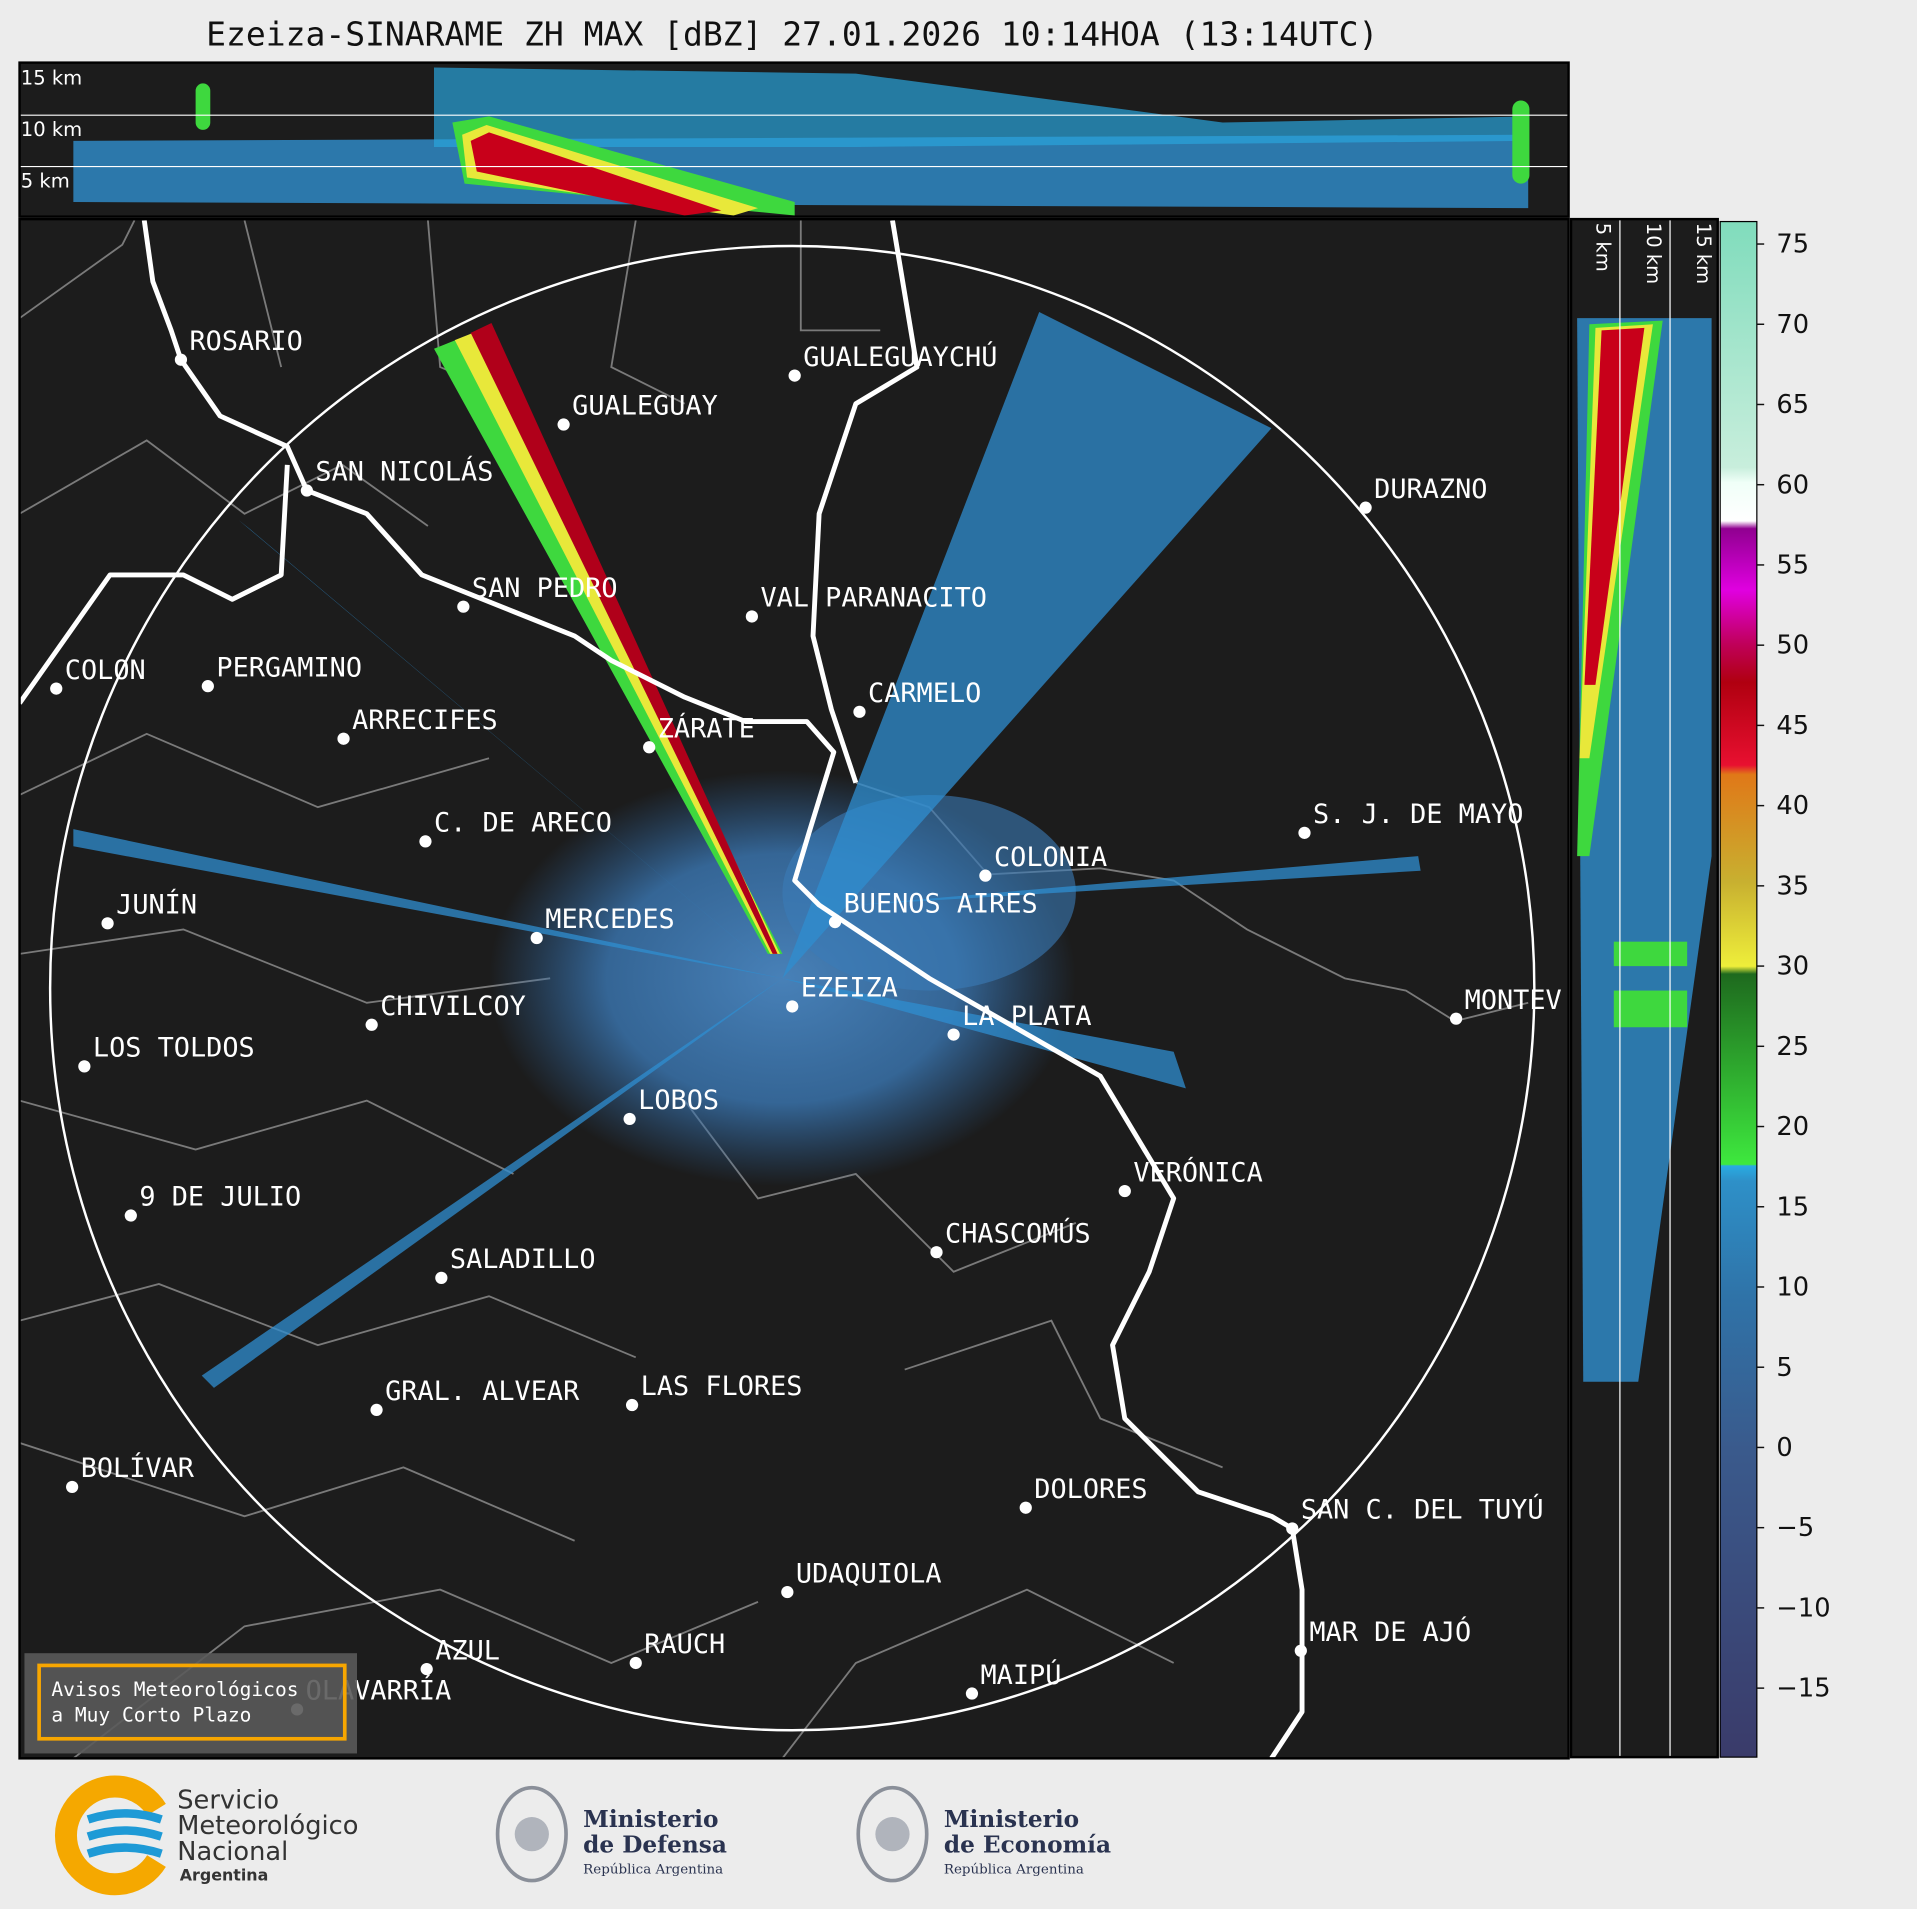 The width and height of the screenshot is (1917, 1909). Describe the element at coordinates (1792, 565) in the screenshot. I see `tick-label: 55` at that location.